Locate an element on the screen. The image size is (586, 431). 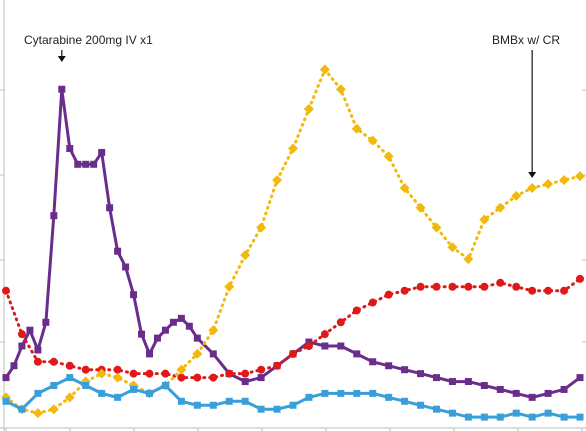
annotation-label: Cytarabine 200mg IV x1 is located at coordinates (88, 40).